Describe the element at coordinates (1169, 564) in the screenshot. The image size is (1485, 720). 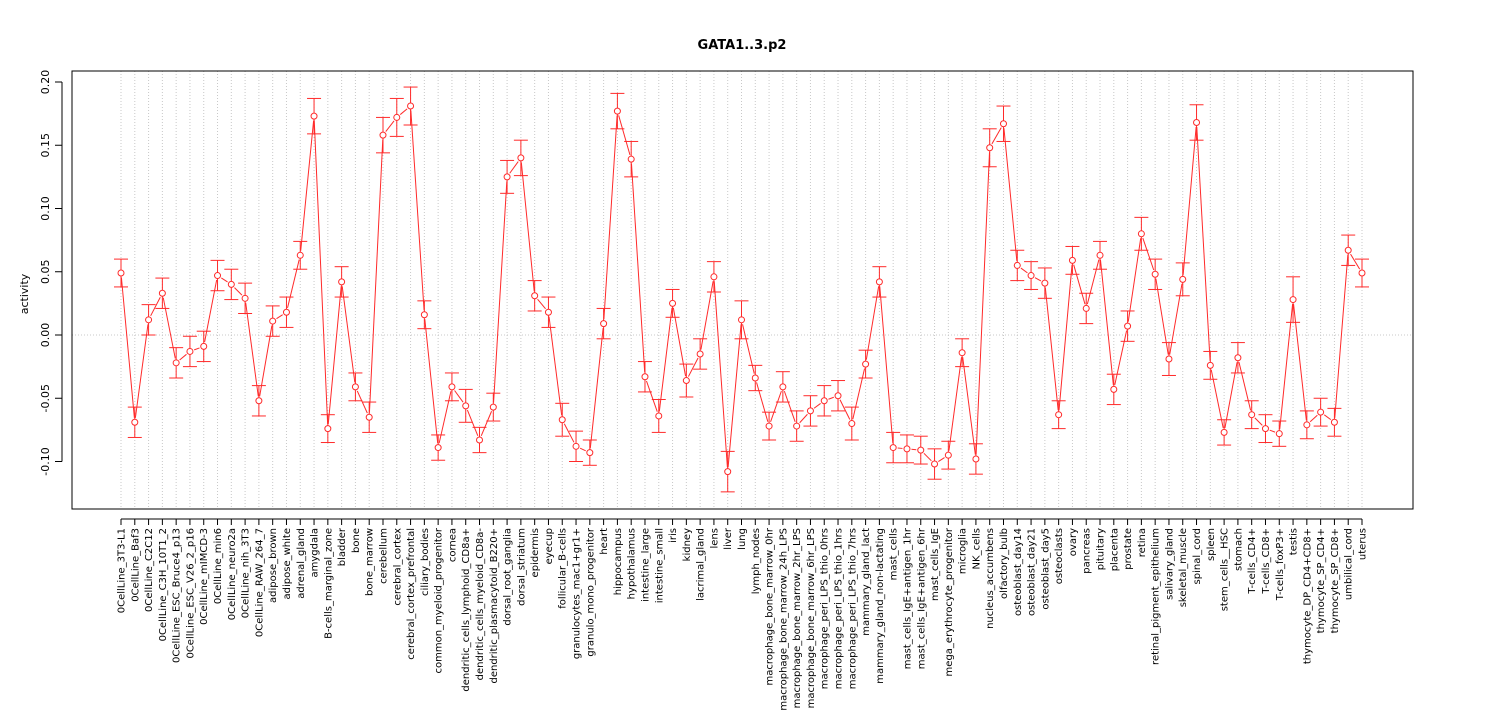
I see `x-tick-label: salivary_gland` at that location.